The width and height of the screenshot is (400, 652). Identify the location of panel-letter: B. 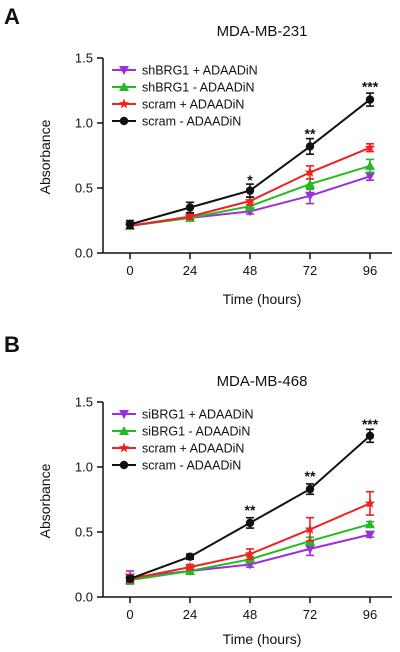
(12, 344).